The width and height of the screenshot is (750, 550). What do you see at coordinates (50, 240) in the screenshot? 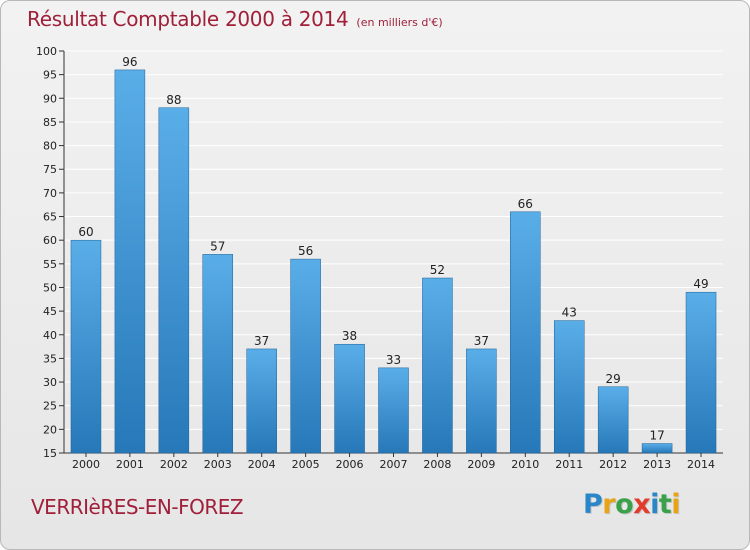
I see `y-tick-label: 60` at bounding box center [50, 240].